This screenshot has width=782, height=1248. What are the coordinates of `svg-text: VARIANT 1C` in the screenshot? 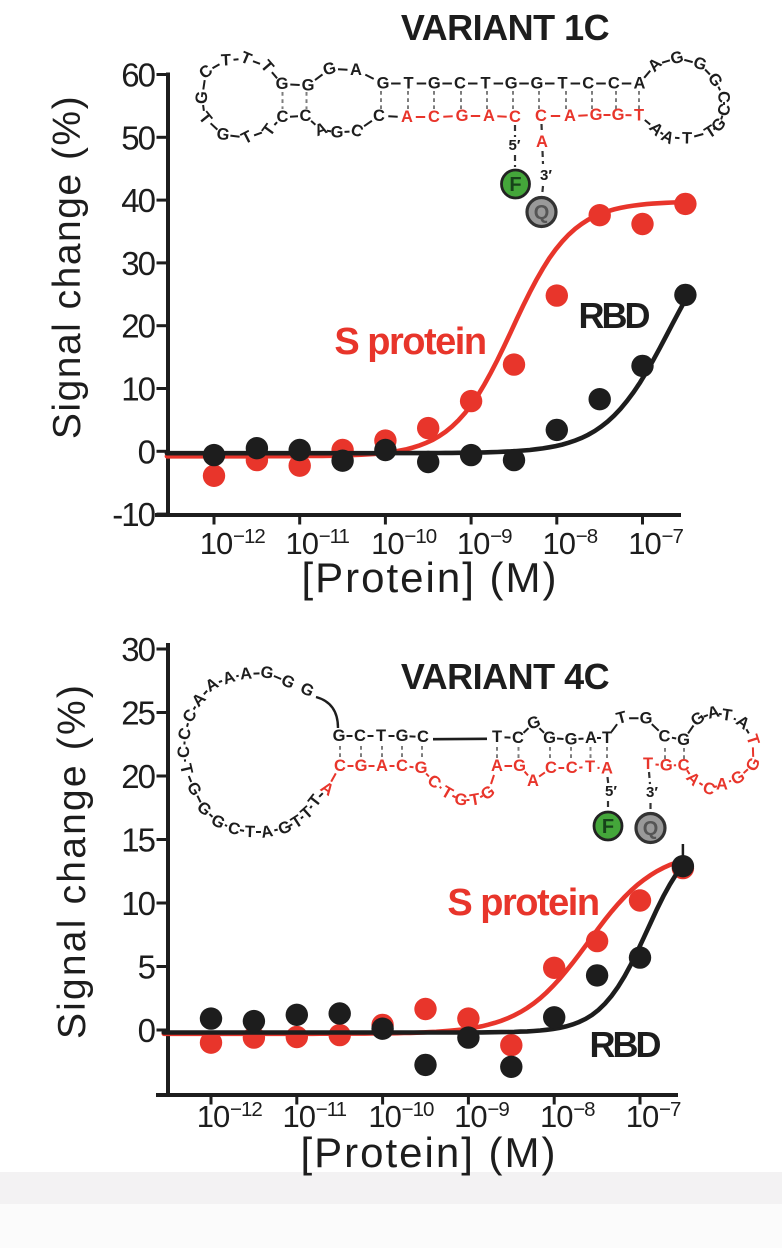 It's located at (505, 27).